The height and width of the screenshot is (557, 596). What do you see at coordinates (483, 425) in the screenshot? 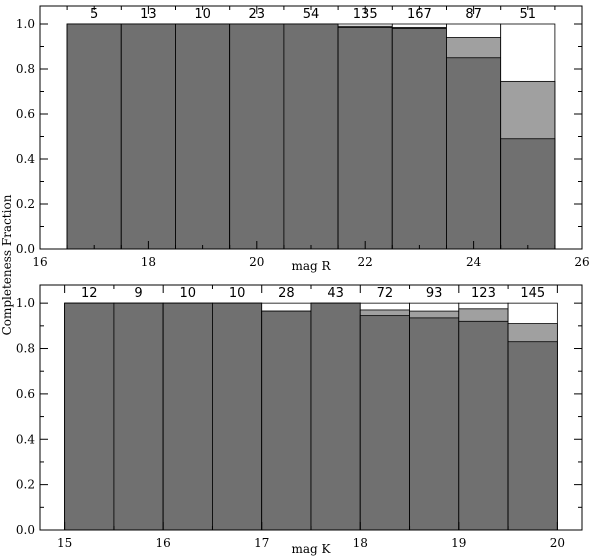
I see `mag-k-bar-8-inner` at bounding box center [483, 425].